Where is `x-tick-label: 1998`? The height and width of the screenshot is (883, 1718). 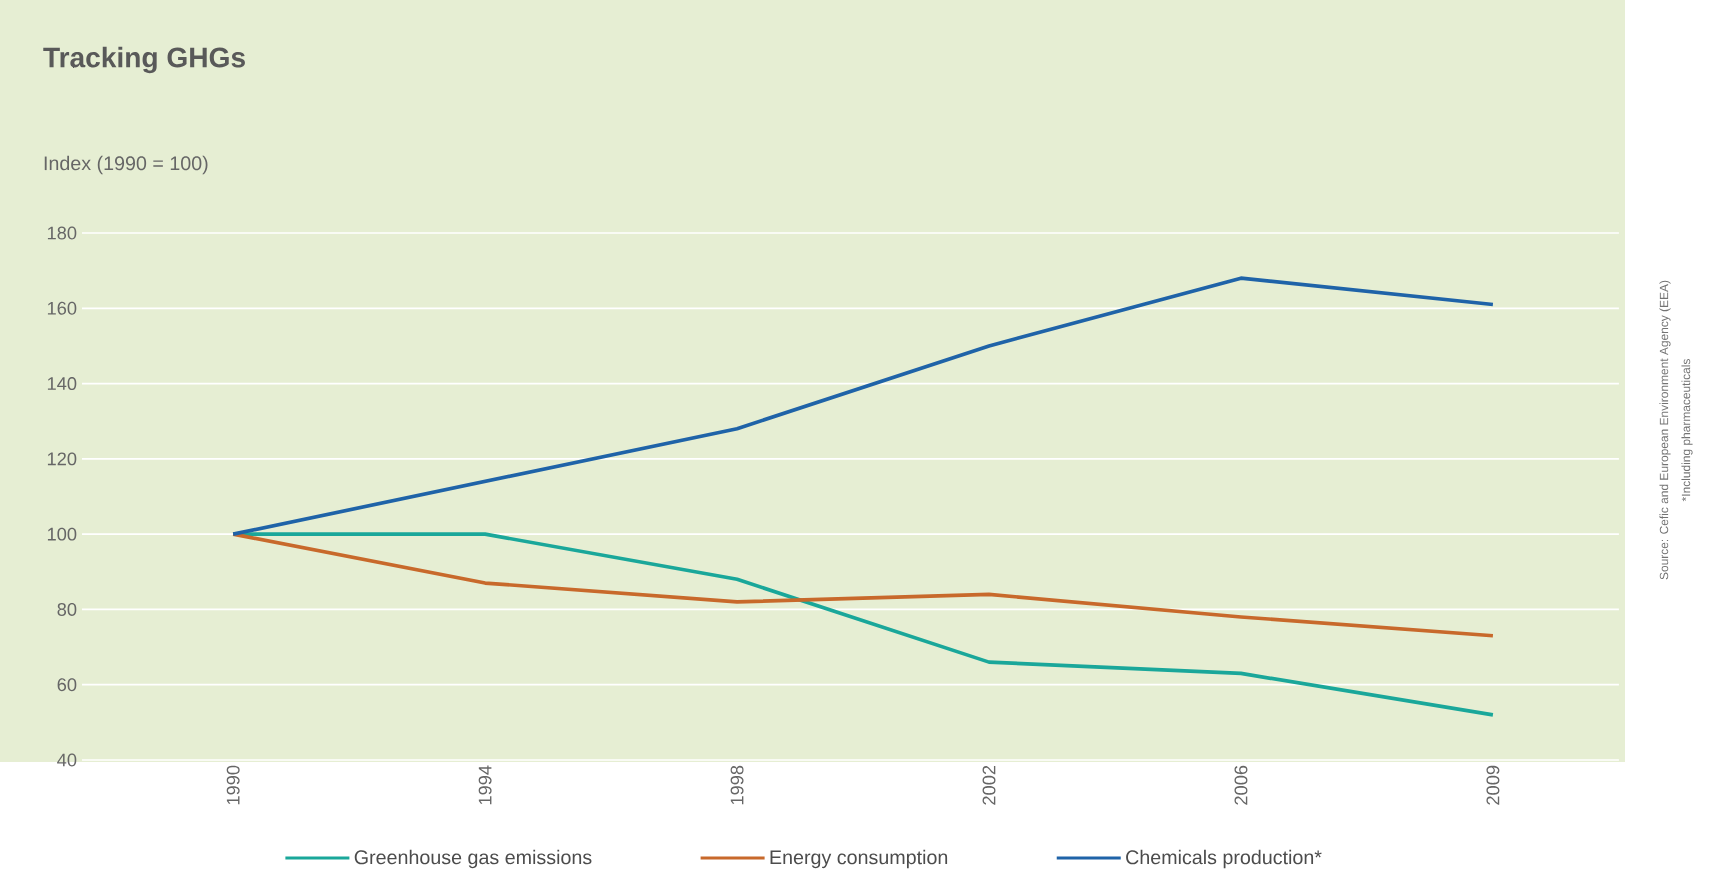
x-tick-label: 1998 is located at coordinates (737, 785).